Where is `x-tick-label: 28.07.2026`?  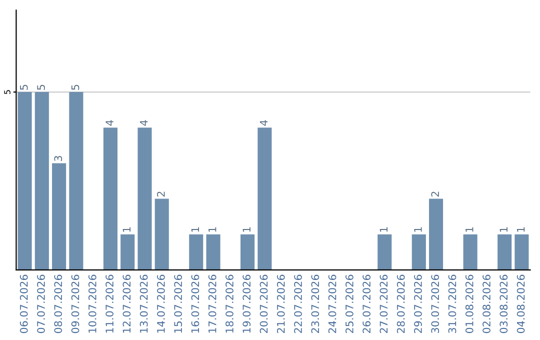
x-tick-label: 28.07.2026 is located at coordinates (400, 304).